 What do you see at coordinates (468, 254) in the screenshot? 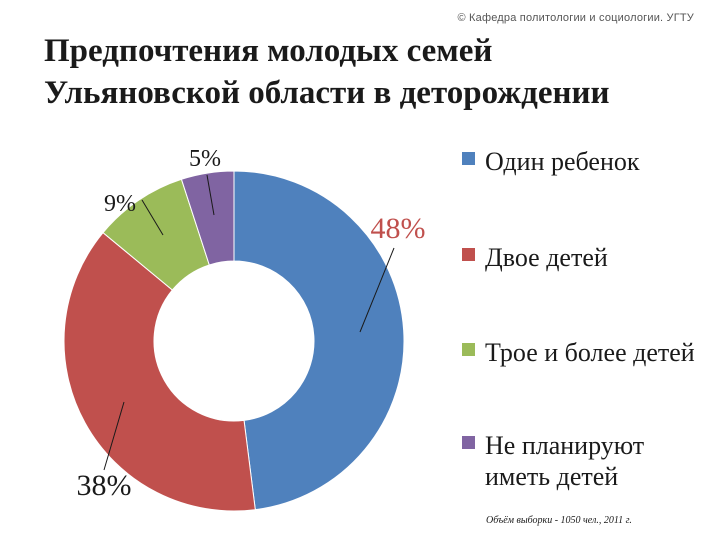
I see `legend-swatch-two-children` at bounding box center [468, 254].